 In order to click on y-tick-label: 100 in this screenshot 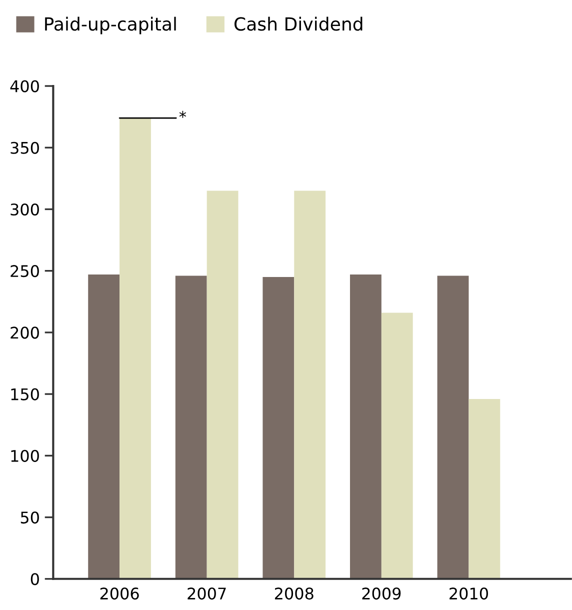, I will do `click(25, 456)`.